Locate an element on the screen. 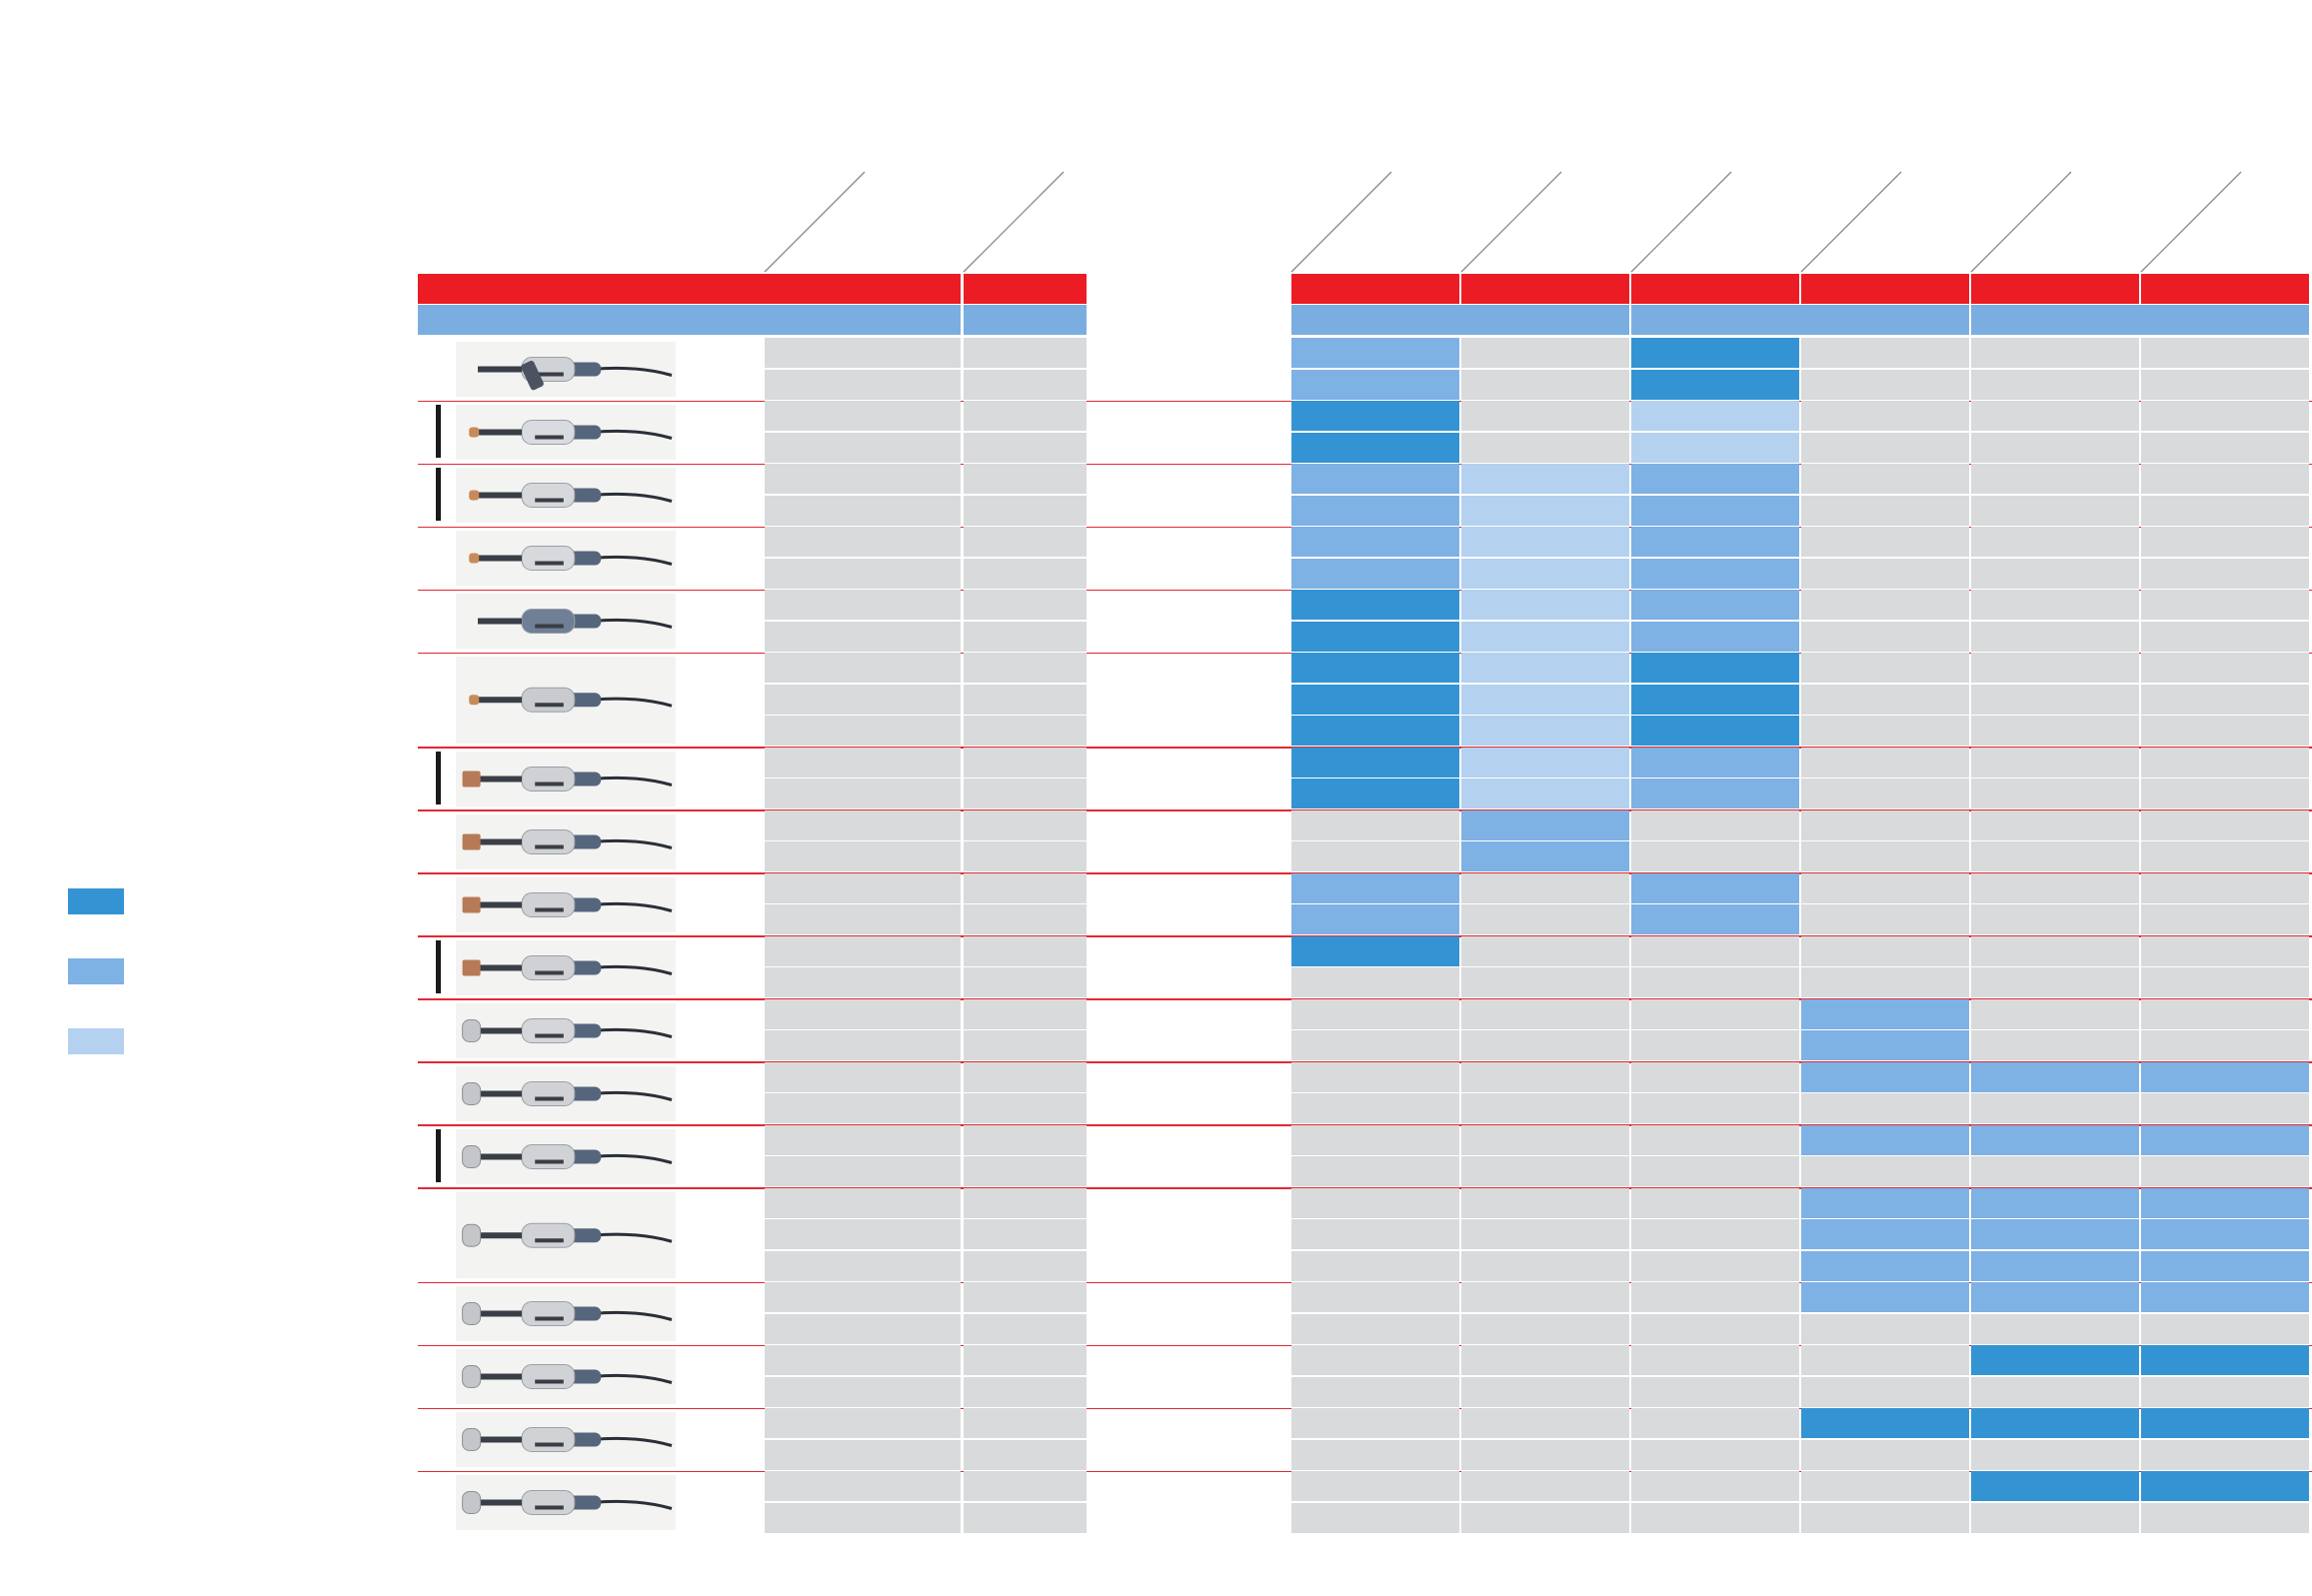  column-header-diagonals is located at coordinates (1503, 222).